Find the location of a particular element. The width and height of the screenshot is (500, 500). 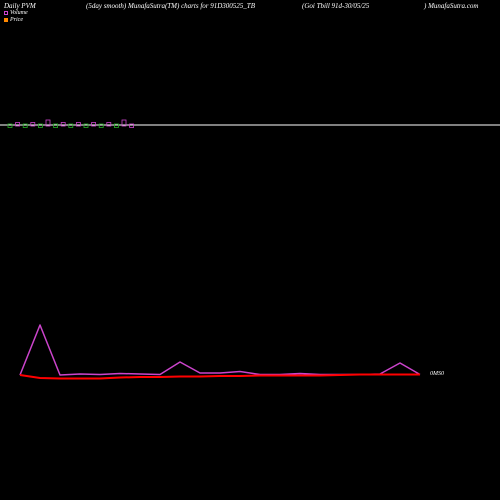

legend-price: Price is located at coordinates (13, 20).